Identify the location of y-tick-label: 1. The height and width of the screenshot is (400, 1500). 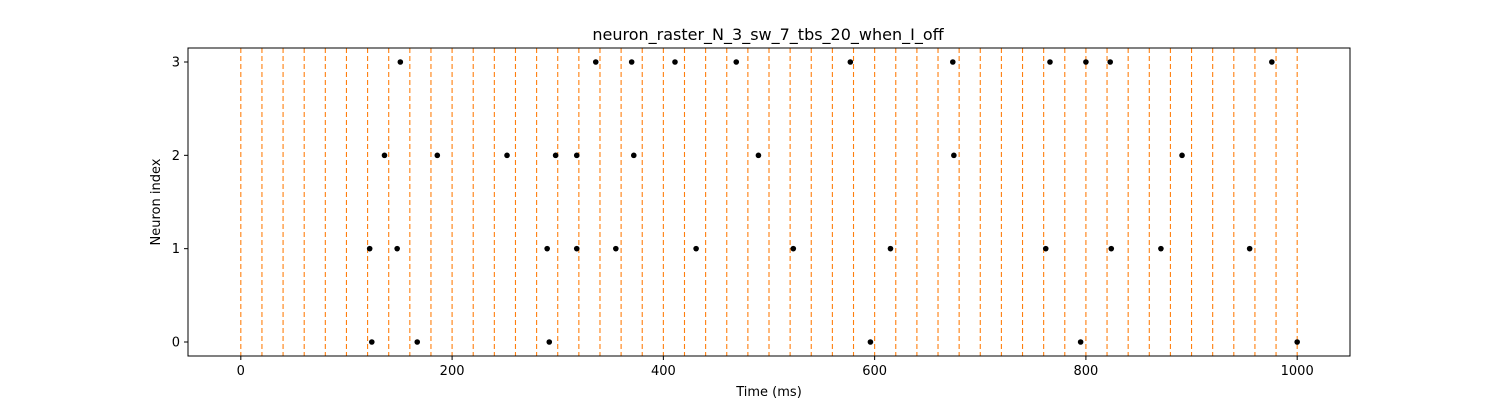
(176, 249).